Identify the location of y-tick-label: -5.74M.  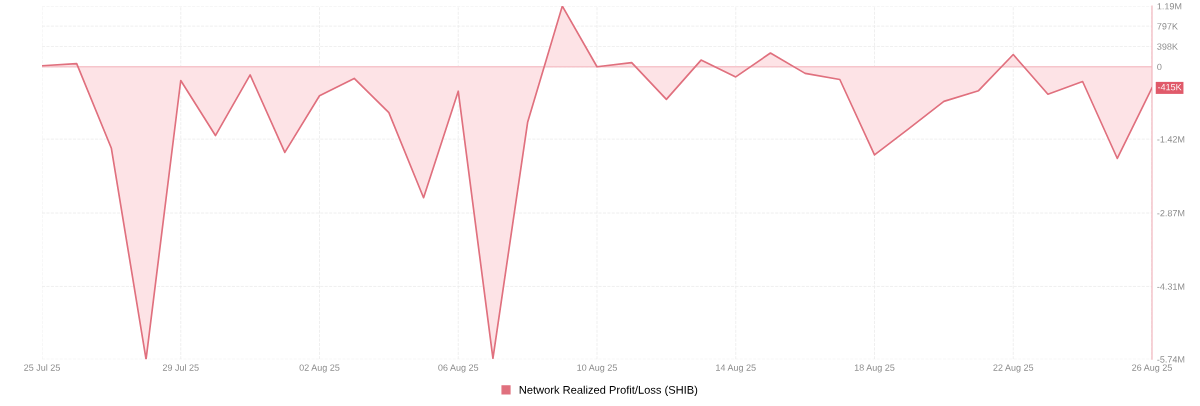
(1171, 359).